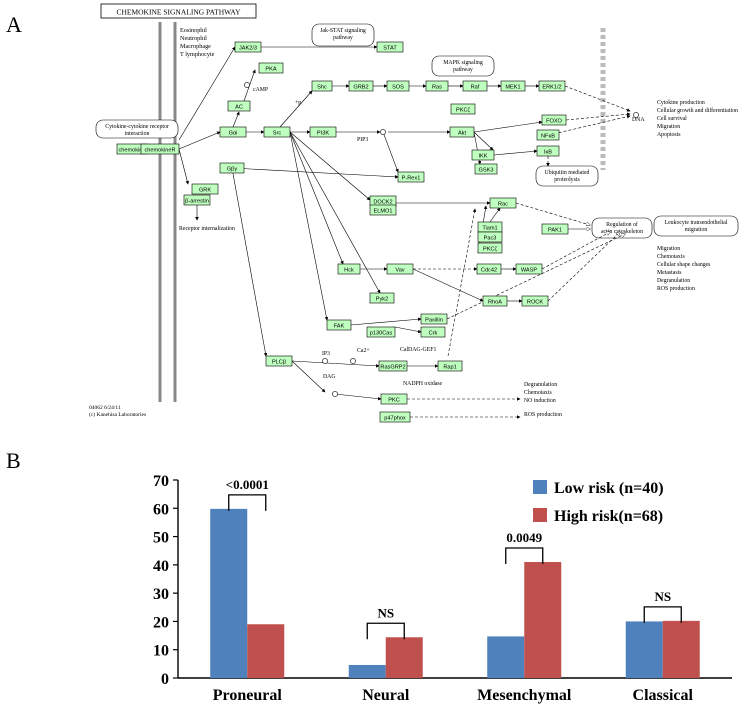 The width and height of the screenshot is (752, 704). Describe the element at coordinates (14, 24) in the screenshot. I see `panel-a-label: A` at that location.